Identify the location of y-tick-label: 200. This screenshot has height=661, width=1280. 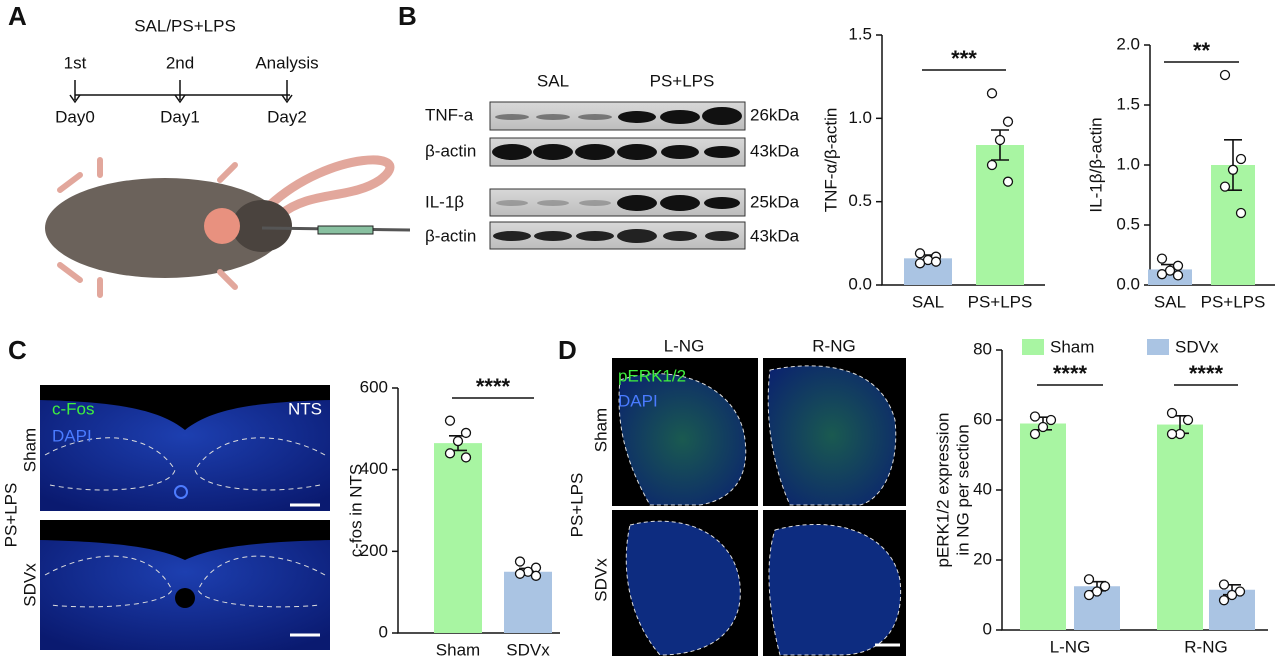
(374, 550).